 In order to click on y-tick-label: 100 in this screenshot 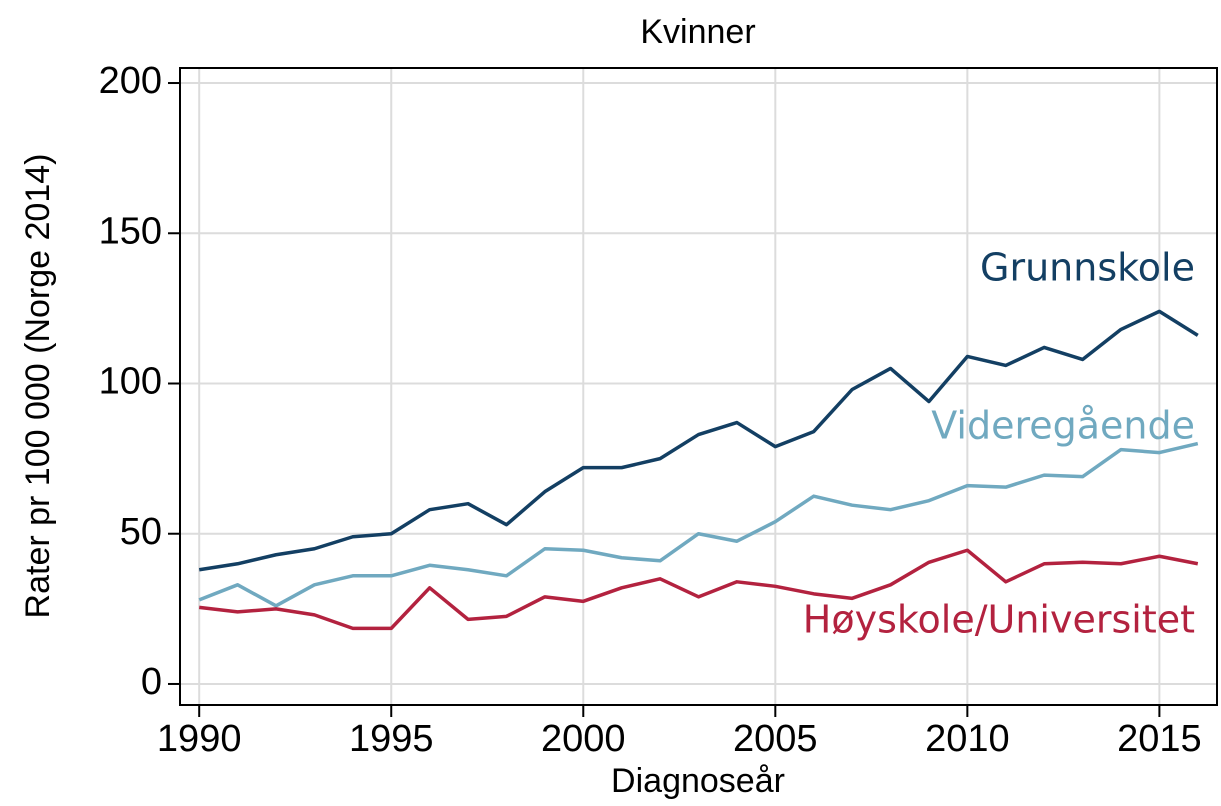, I will do `click(130, 382)`.